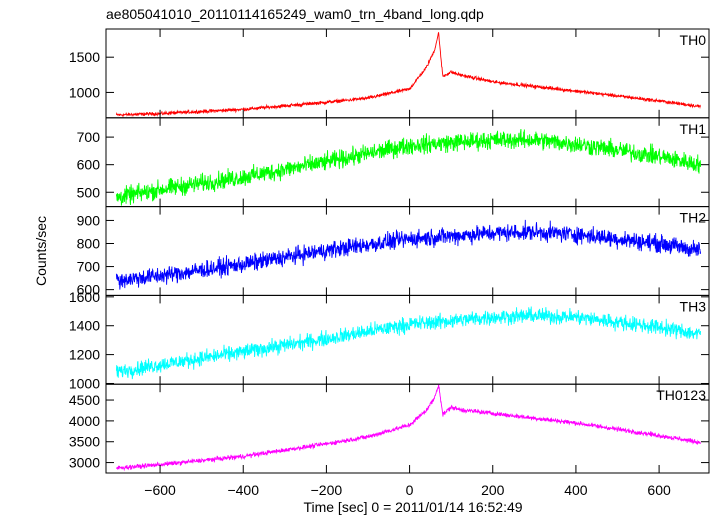 The width and height of the screenshot is (717, 516). Describe the element at coordinates (160, 490) in the screenshot. I see `x-tick-label: −600` at that location.